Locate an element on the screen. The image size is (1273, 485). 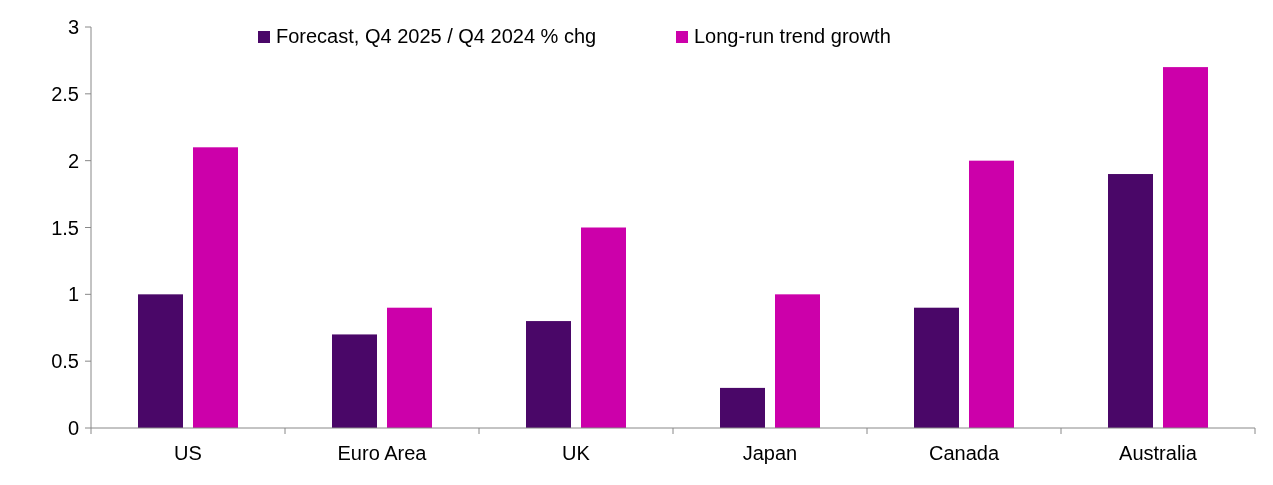
y-tick-label: 1 is located at coordinates (73, 294).